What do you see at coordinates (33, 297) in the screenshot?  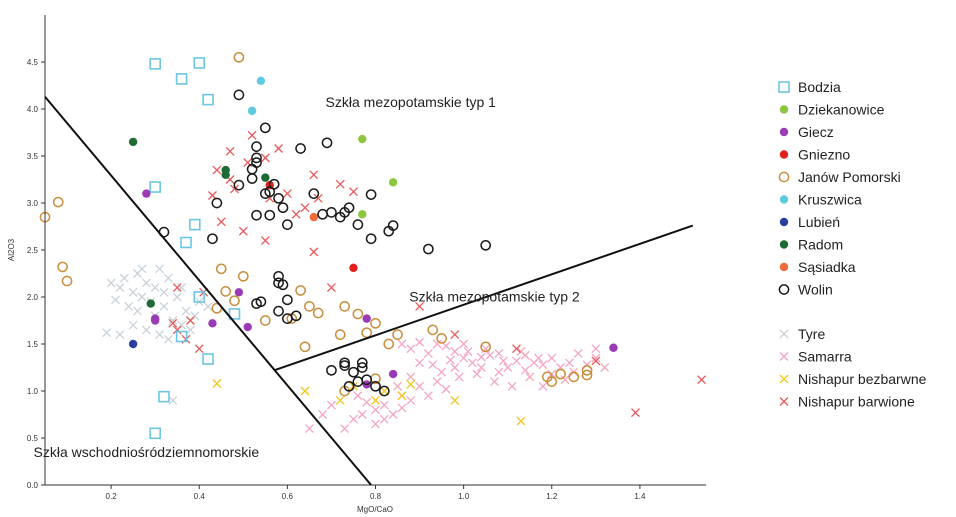 I see `y-tick-label: 2.0` at bounding box center [33, 297].